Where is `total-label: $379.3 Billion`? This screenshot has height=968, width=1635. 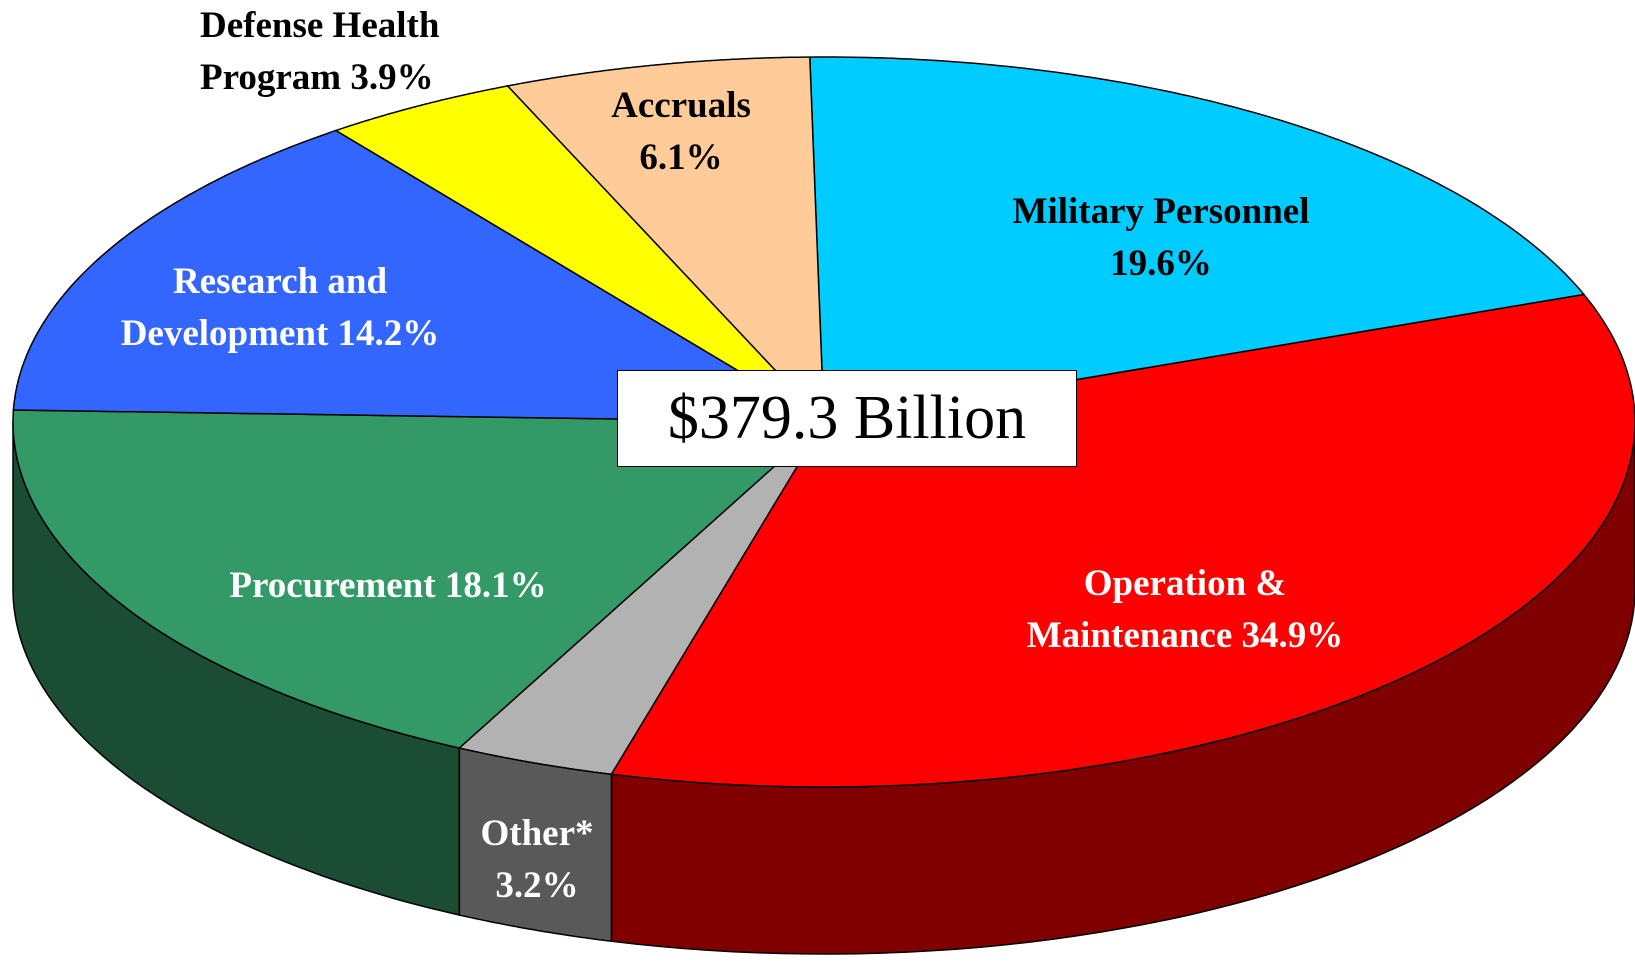
total-label: $379.3 Billion is located at coordinates (847, 418).